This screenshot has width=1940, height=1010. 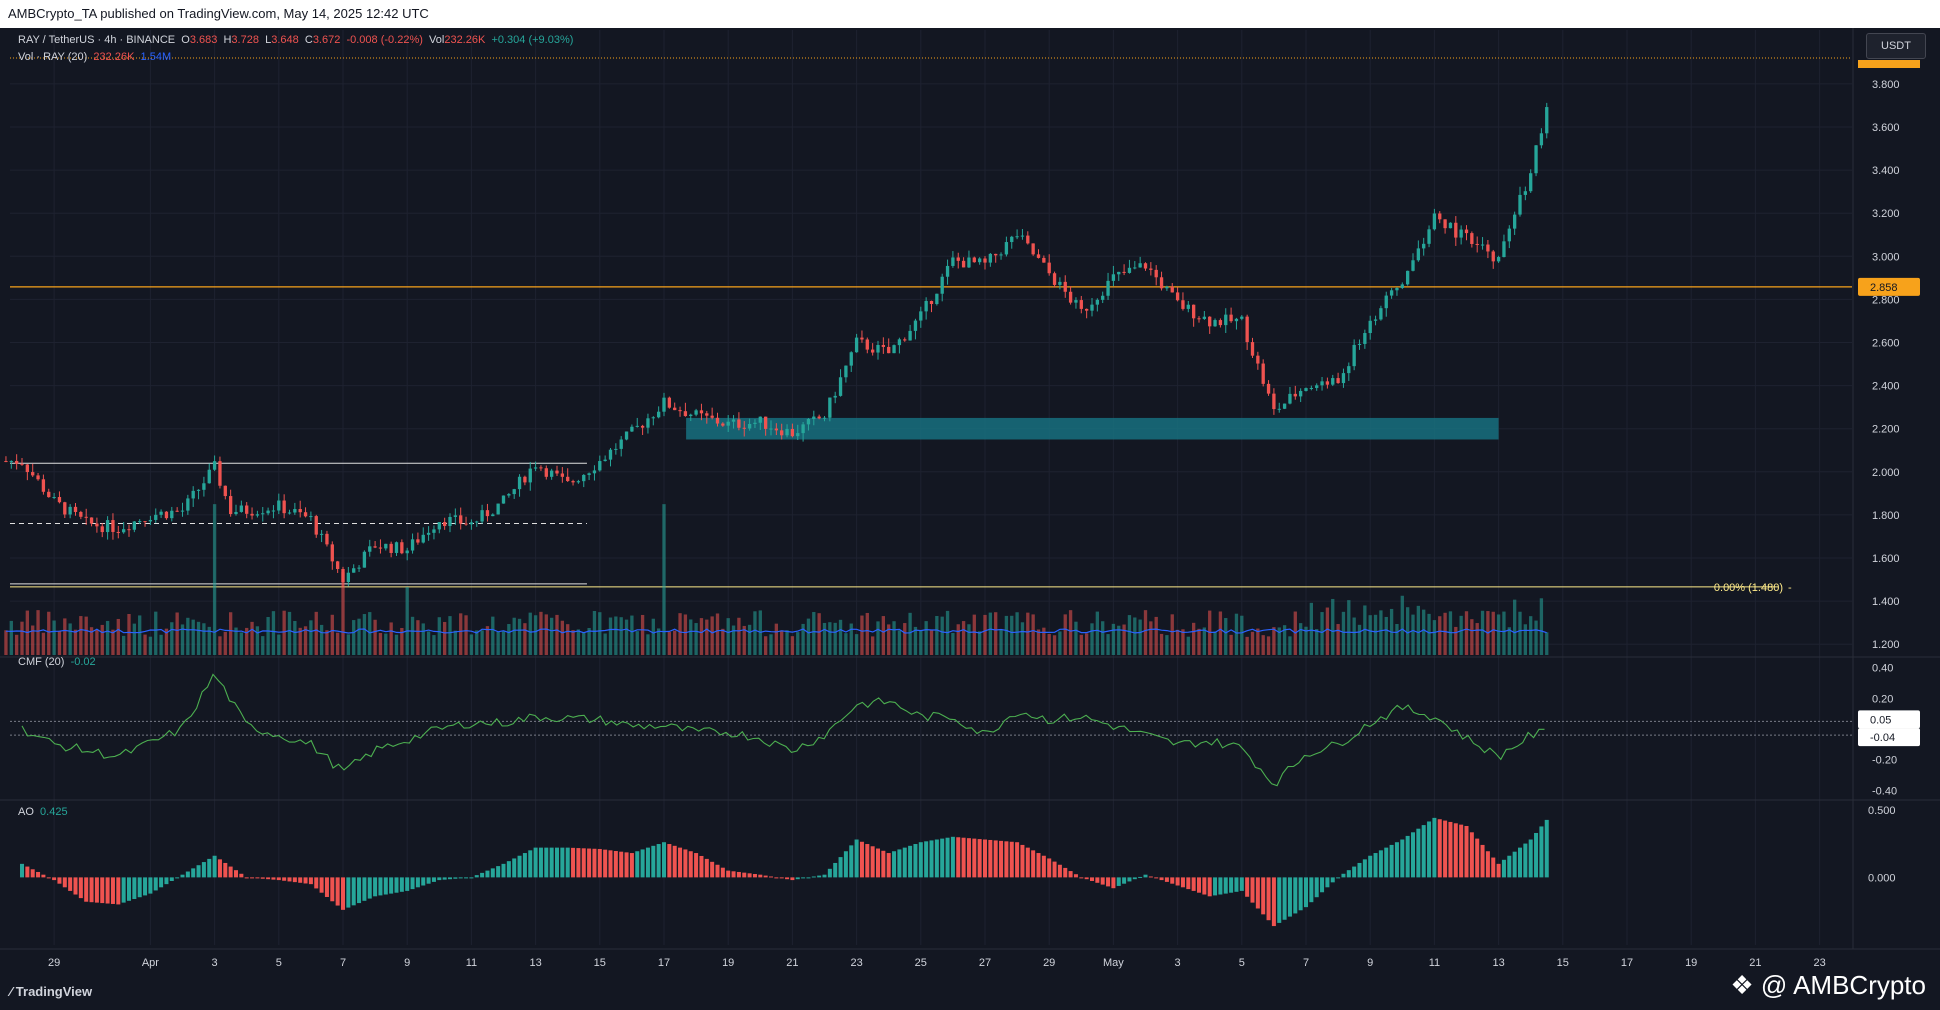 What do you see at coordinates (437, 40) in the screenshot?
I see `vol-label: Vol` at bounding box center [437, 40].